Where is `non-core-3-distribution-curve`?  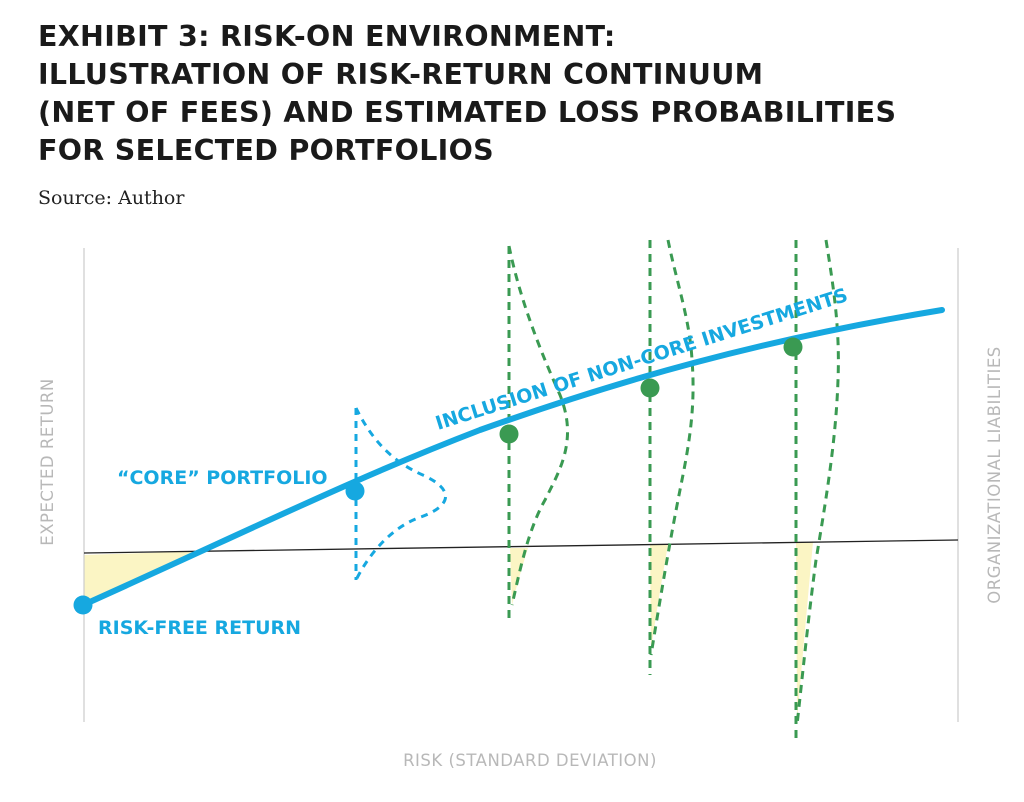
non-core-3-distribution-curve is located at coordinates (817, 482).